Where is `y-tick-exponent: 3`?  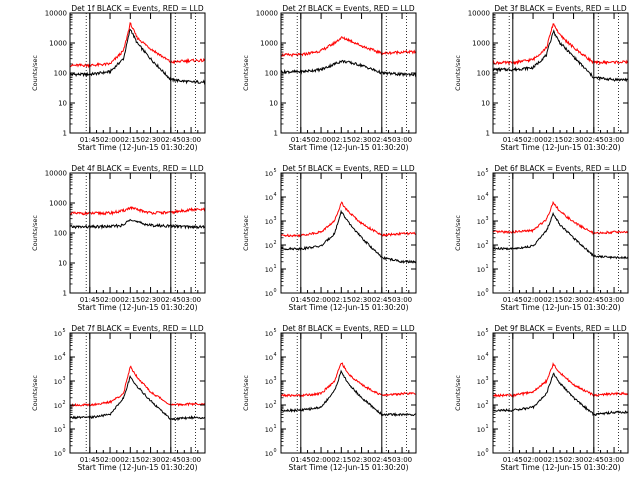 y-tick-exponent: 3 is located at coordinates (487, 379).